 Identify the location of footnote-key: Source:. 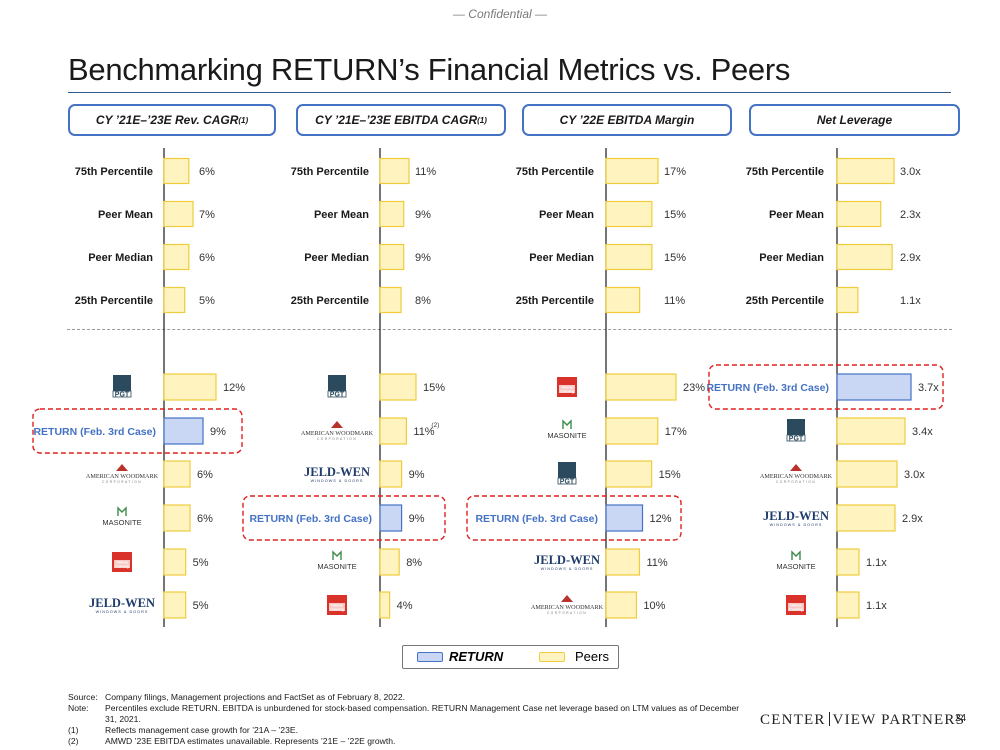
(83, 697).